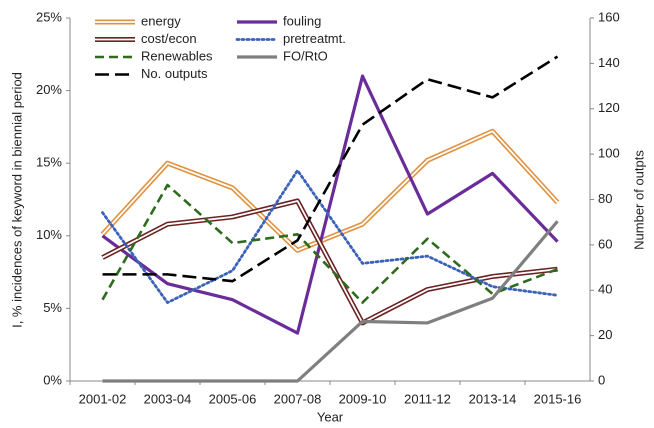  What do you see at coordinates (49, 16) in the screenshot?
I see `y-tick-label: 25%` at bounding box center [49, 16].